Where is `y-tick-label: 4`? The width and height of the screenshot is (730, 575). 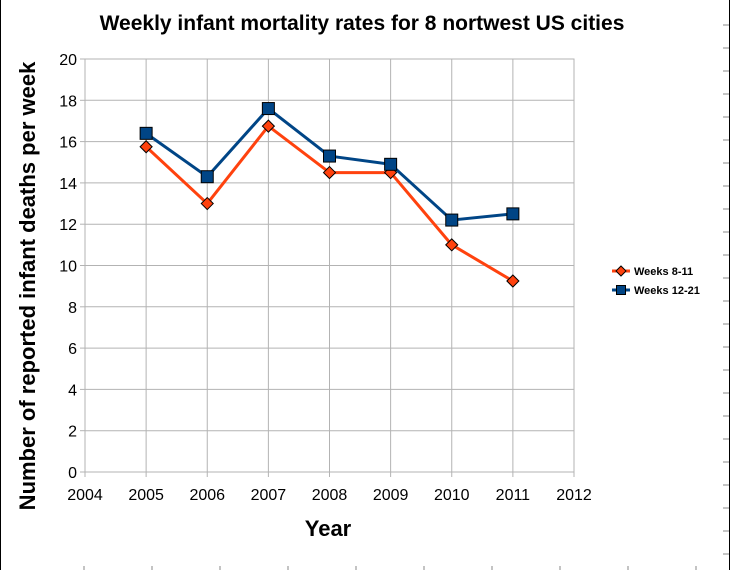 y-tick-label: 4 is located at coordinates (72, 390).